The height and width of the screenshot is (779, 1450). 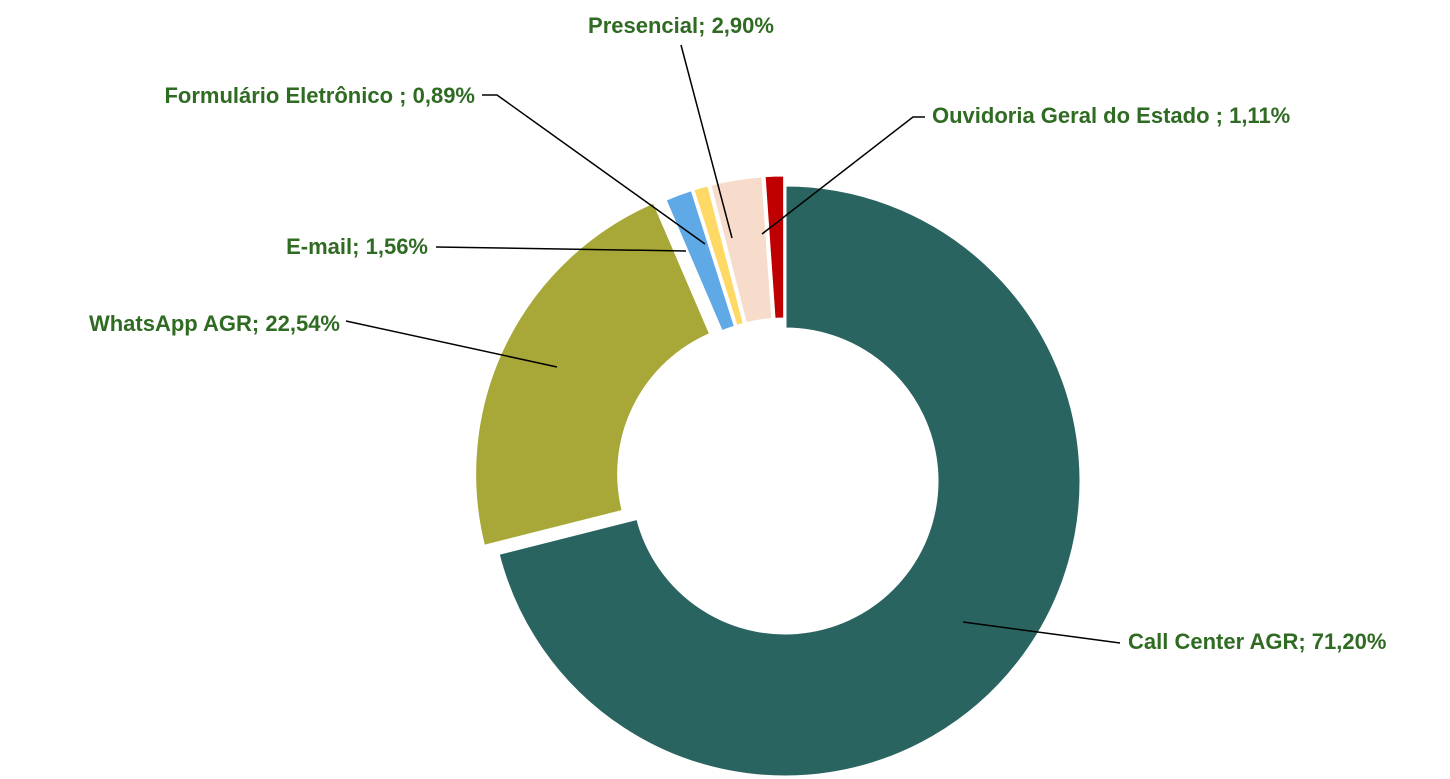 I want to click on data-label: Call Center AGR; 71,20%, so click(x=1257, y=641).